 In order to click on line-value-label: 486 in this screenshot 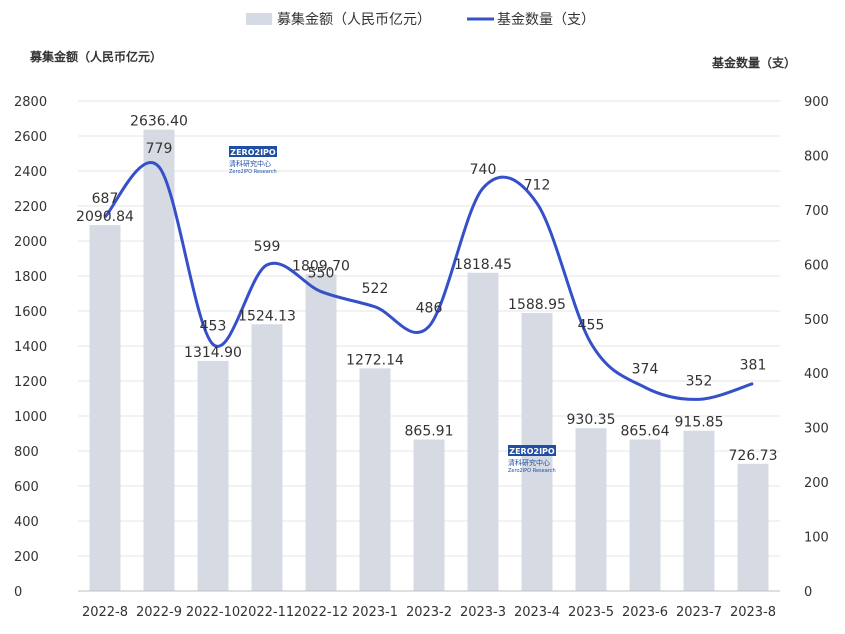, I will do `click(429, 308)`.